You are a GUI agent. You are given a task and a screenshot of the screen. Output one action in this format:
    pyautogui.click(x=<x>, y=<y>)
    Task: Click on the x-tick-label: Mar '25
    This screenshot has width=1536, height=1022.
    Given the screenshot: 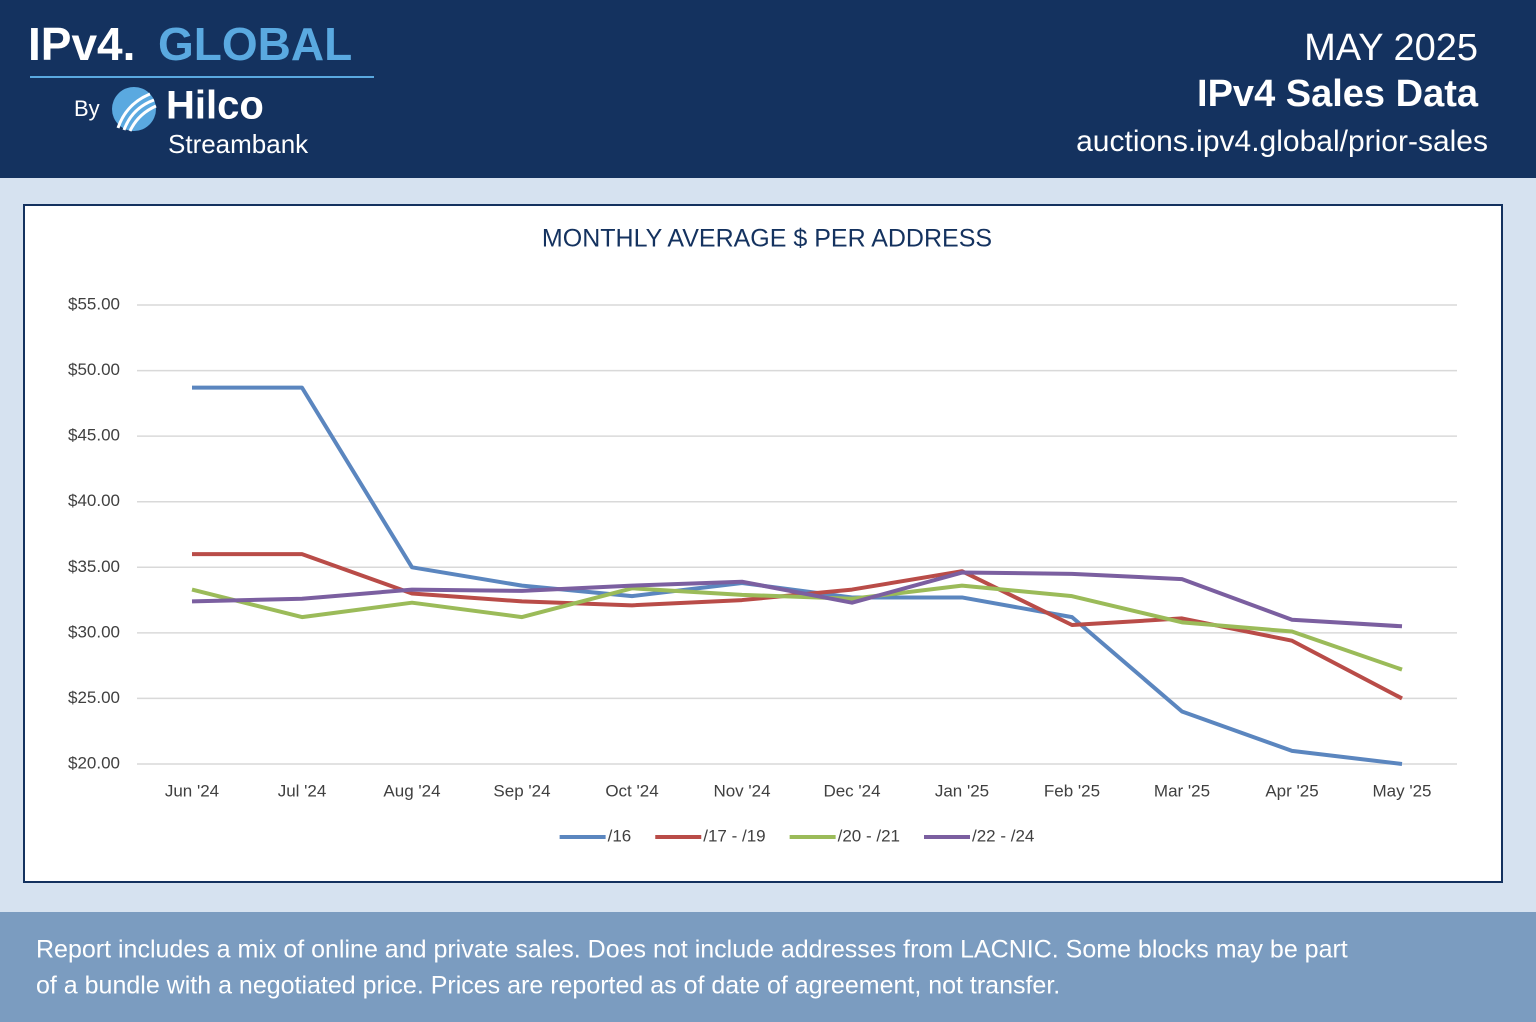 What is the action you would take?
    pyautogui.click(x=1182, y=790)
    